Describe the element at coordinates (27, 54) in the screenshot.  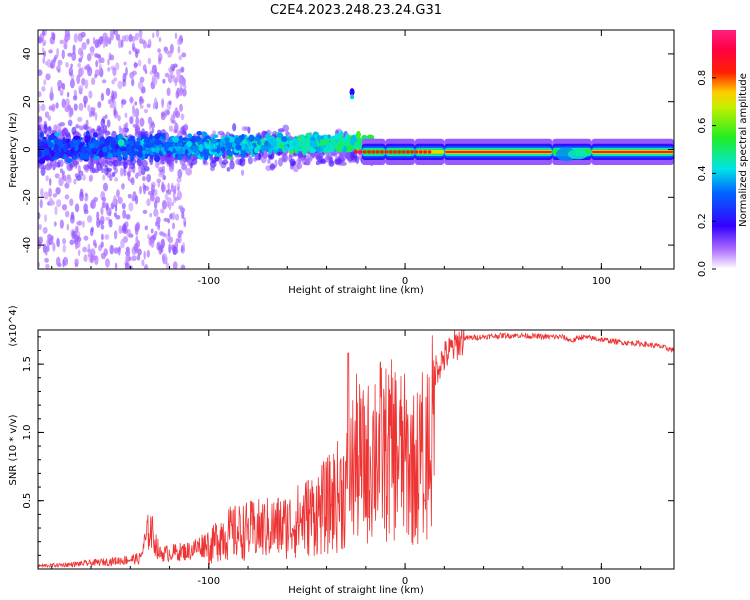
I see `heatmap-y-tick-label: 40` at that location.